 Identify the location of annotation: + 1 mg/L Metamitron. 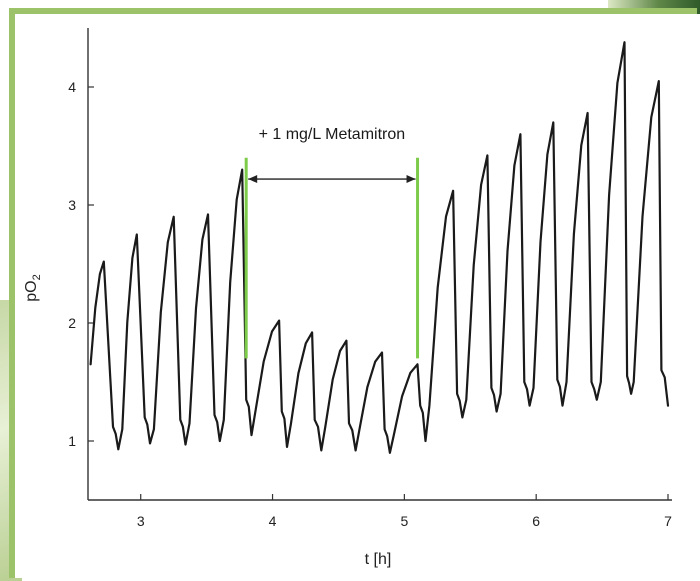
(332, 242).